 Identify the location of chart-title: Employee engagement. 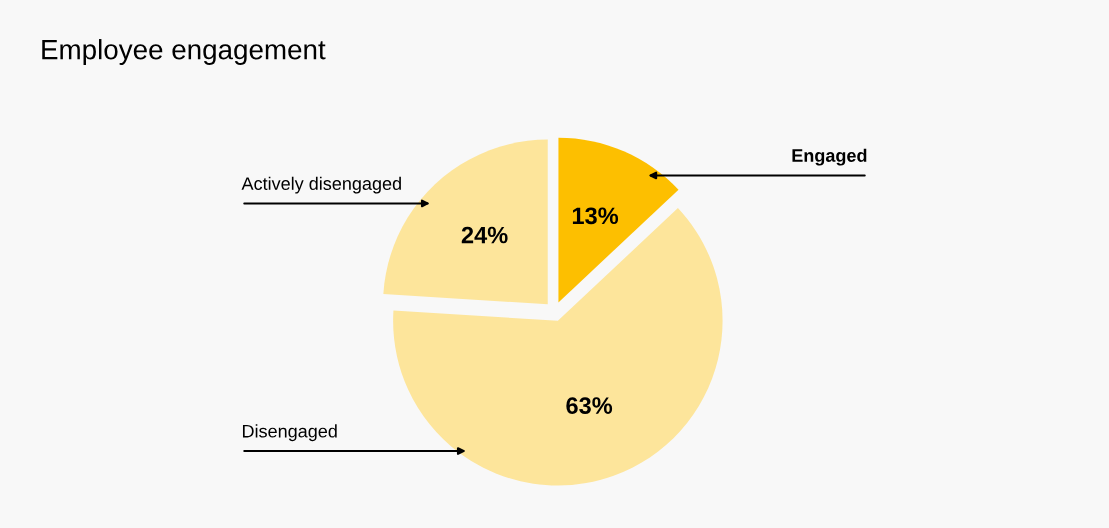
(184, 52).